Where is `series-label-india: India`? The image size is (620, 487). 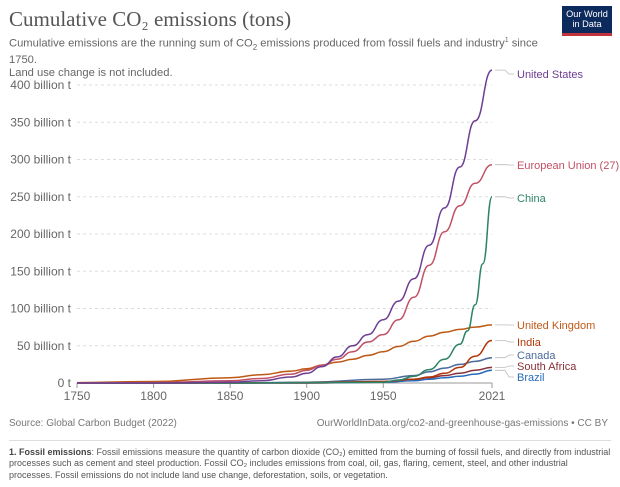 series-label-india: India is located at coordinates (529, 343).